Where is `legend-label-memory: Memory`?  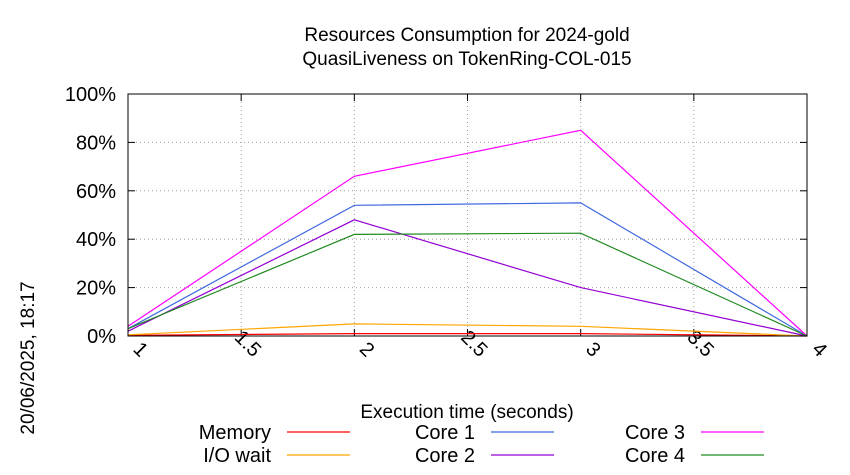 legend-label-memory: Memory is located at coordinates (235, 433).